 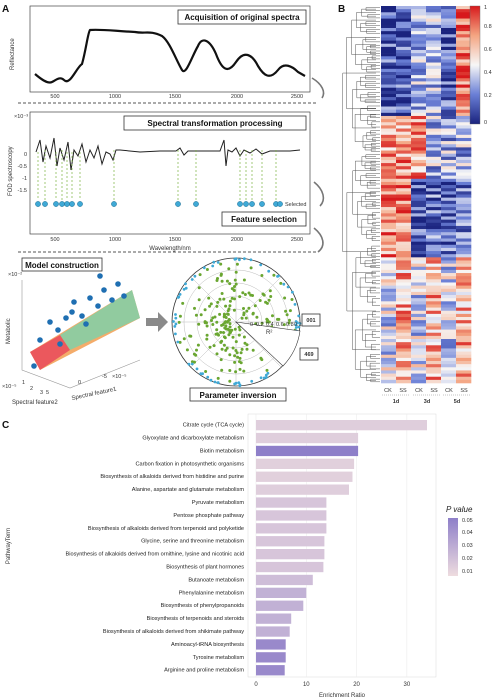 What do you see at coordinates (242, 17) in the screenshot?
I see `step1-label: Acquisition of original spectra` at bounding box center [242, 17].